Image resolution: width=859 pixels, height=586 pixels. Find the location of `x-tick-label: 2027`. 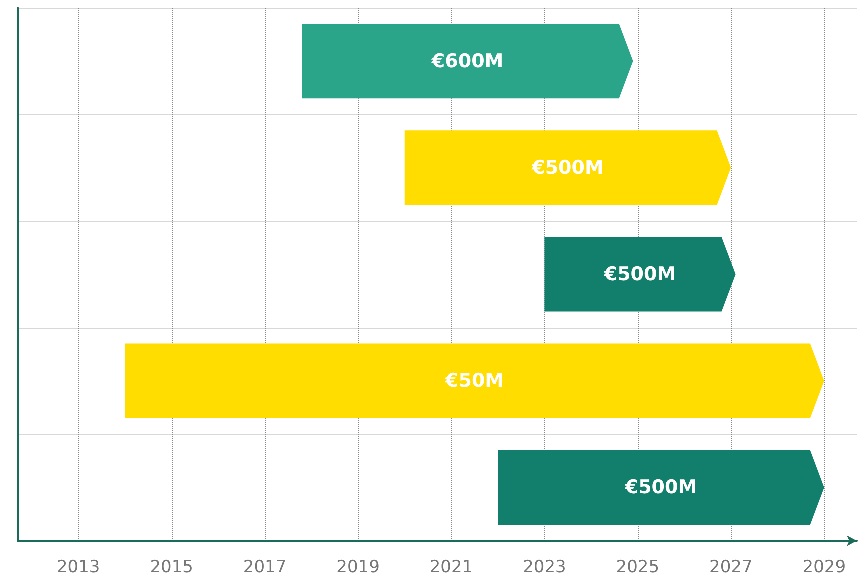

x-tick-label: 2027 is located at coordinates (731, 568).